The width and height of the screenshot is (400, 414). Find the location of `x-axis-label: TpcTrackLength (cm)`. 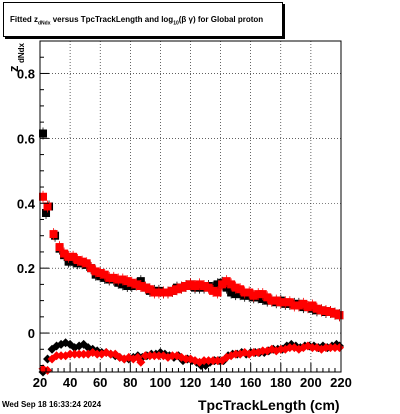

x-axis-label: TpcTrackLength (cm) is located at coordinates (269, 405).